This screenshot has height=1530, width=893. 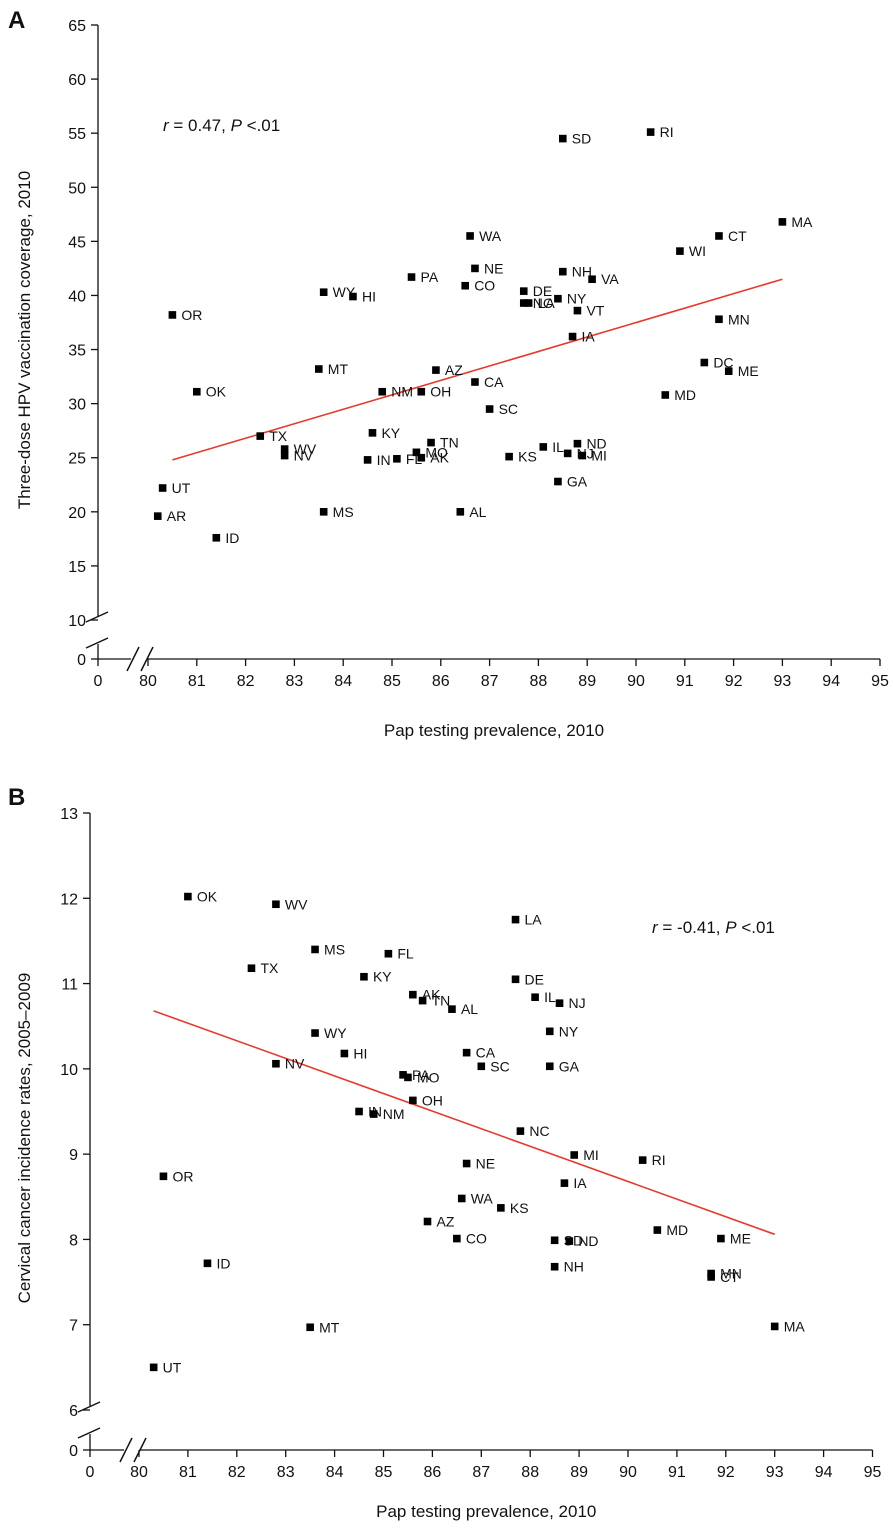 I want to click on point-label: IA, so click(x=589, y=337).